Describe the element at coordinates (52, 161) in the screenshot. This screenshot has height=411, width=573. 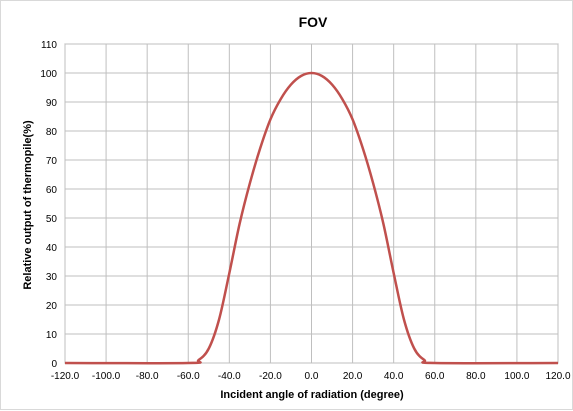
I see `y-tick-label: 70` at that location.